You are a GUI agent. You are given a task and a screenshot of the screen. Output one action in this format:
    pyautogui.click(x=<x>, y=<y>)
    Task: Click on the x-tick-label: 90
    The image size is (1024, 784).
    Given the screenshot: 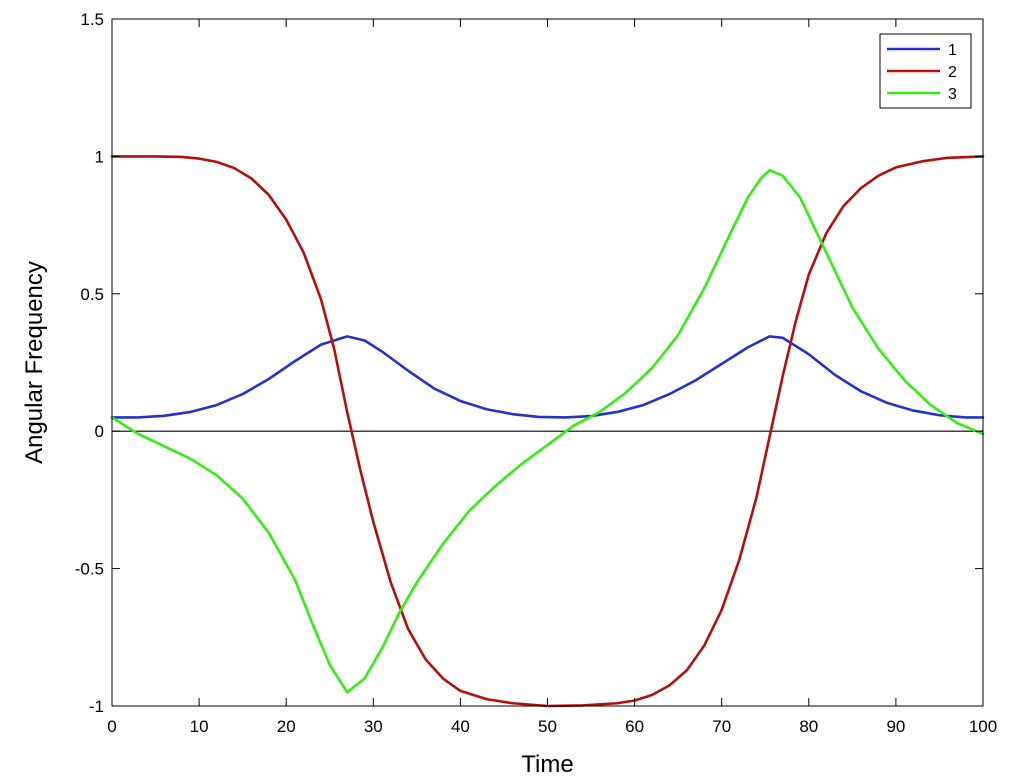 What is the action you would take?
    pyautogui.click(x=895, y=726)
    